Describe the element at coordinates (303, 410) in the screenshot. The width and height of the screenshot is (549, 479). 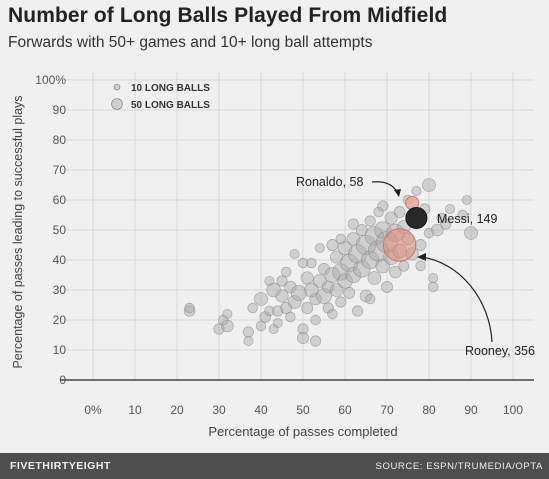
I see `x-tick-label: 50` at that location.